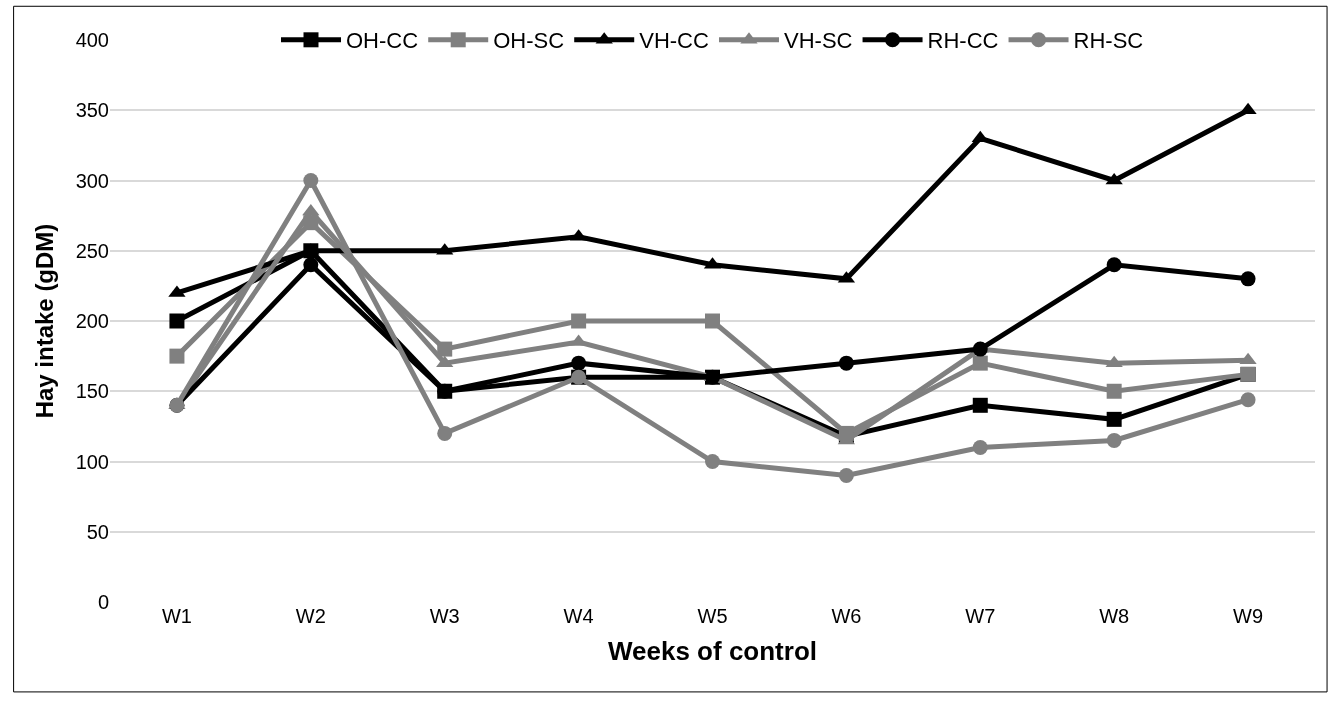 Image resolution: width=1335 pixels, height=702 pixels. Describe the element at coordinates (1114, 616) in the screenshot. I see `x-tick-label: W8` at that location.